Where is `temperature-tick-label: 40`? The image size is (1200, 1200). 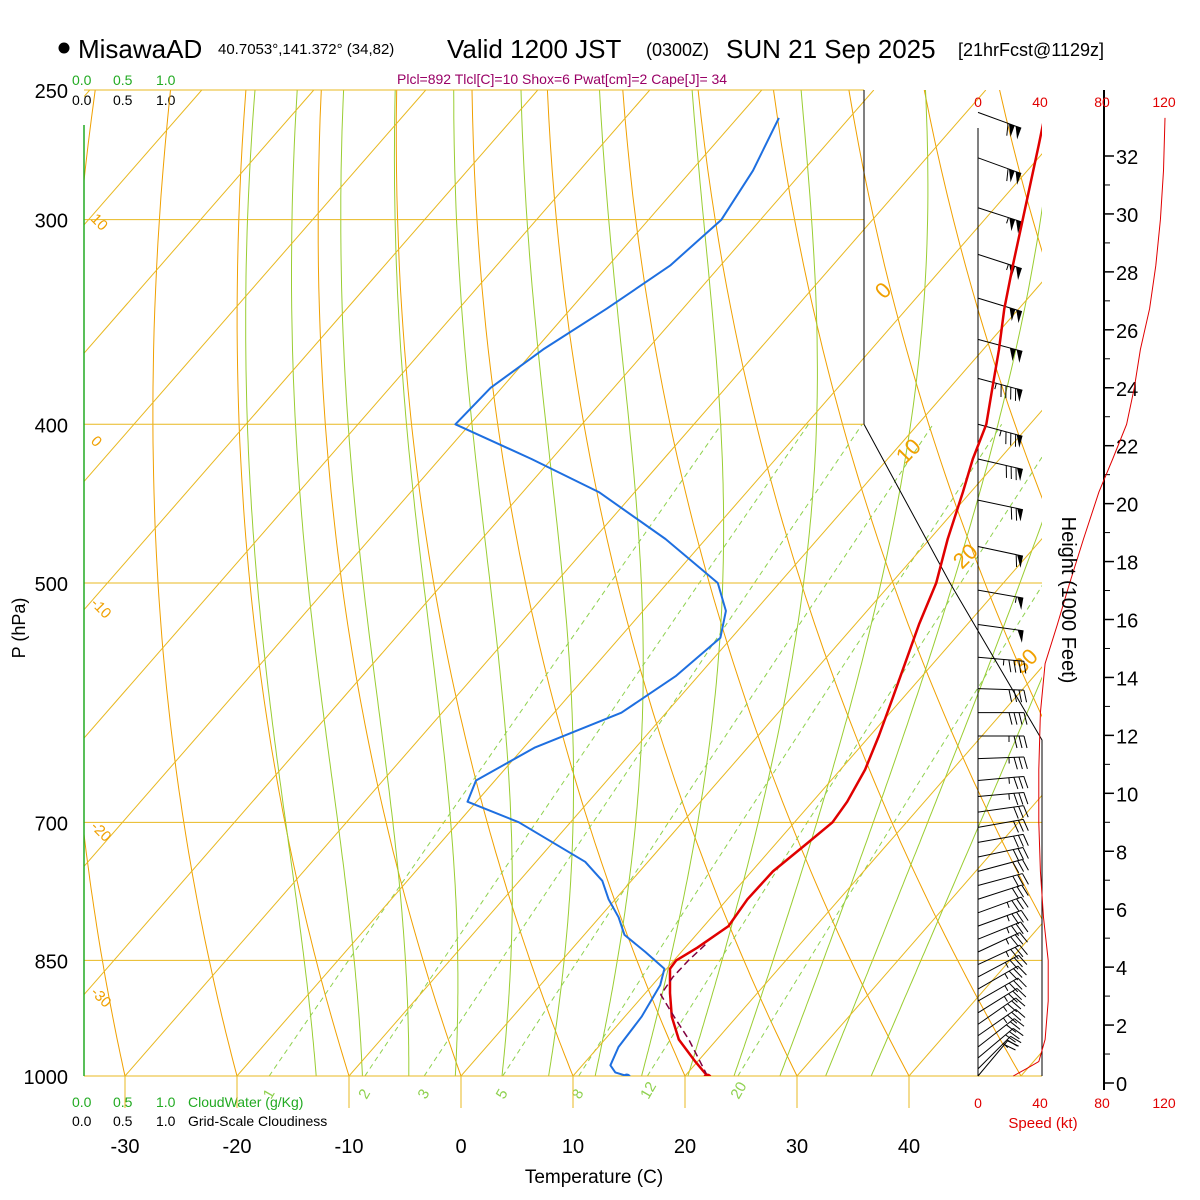
temperature-tick-label: 40 is located at coordinates (909, 1147).